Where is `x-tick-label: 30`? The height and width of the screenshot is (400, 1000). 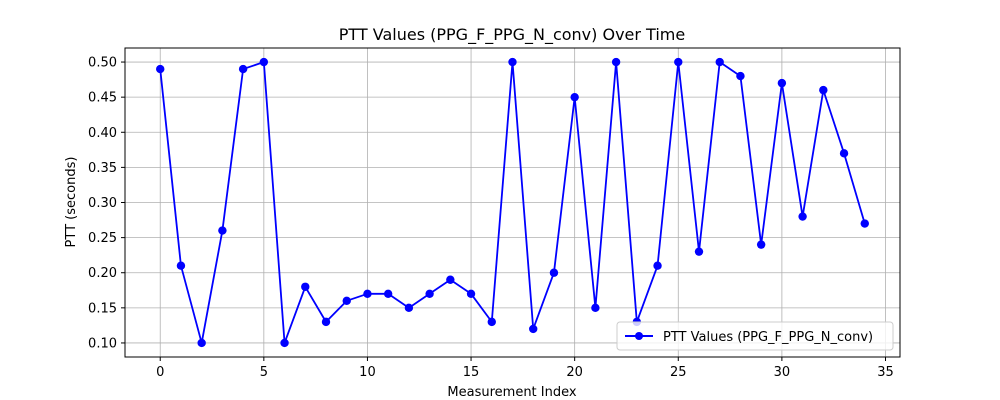
x-tick-label: 30 is located at coordinates (782, 372).